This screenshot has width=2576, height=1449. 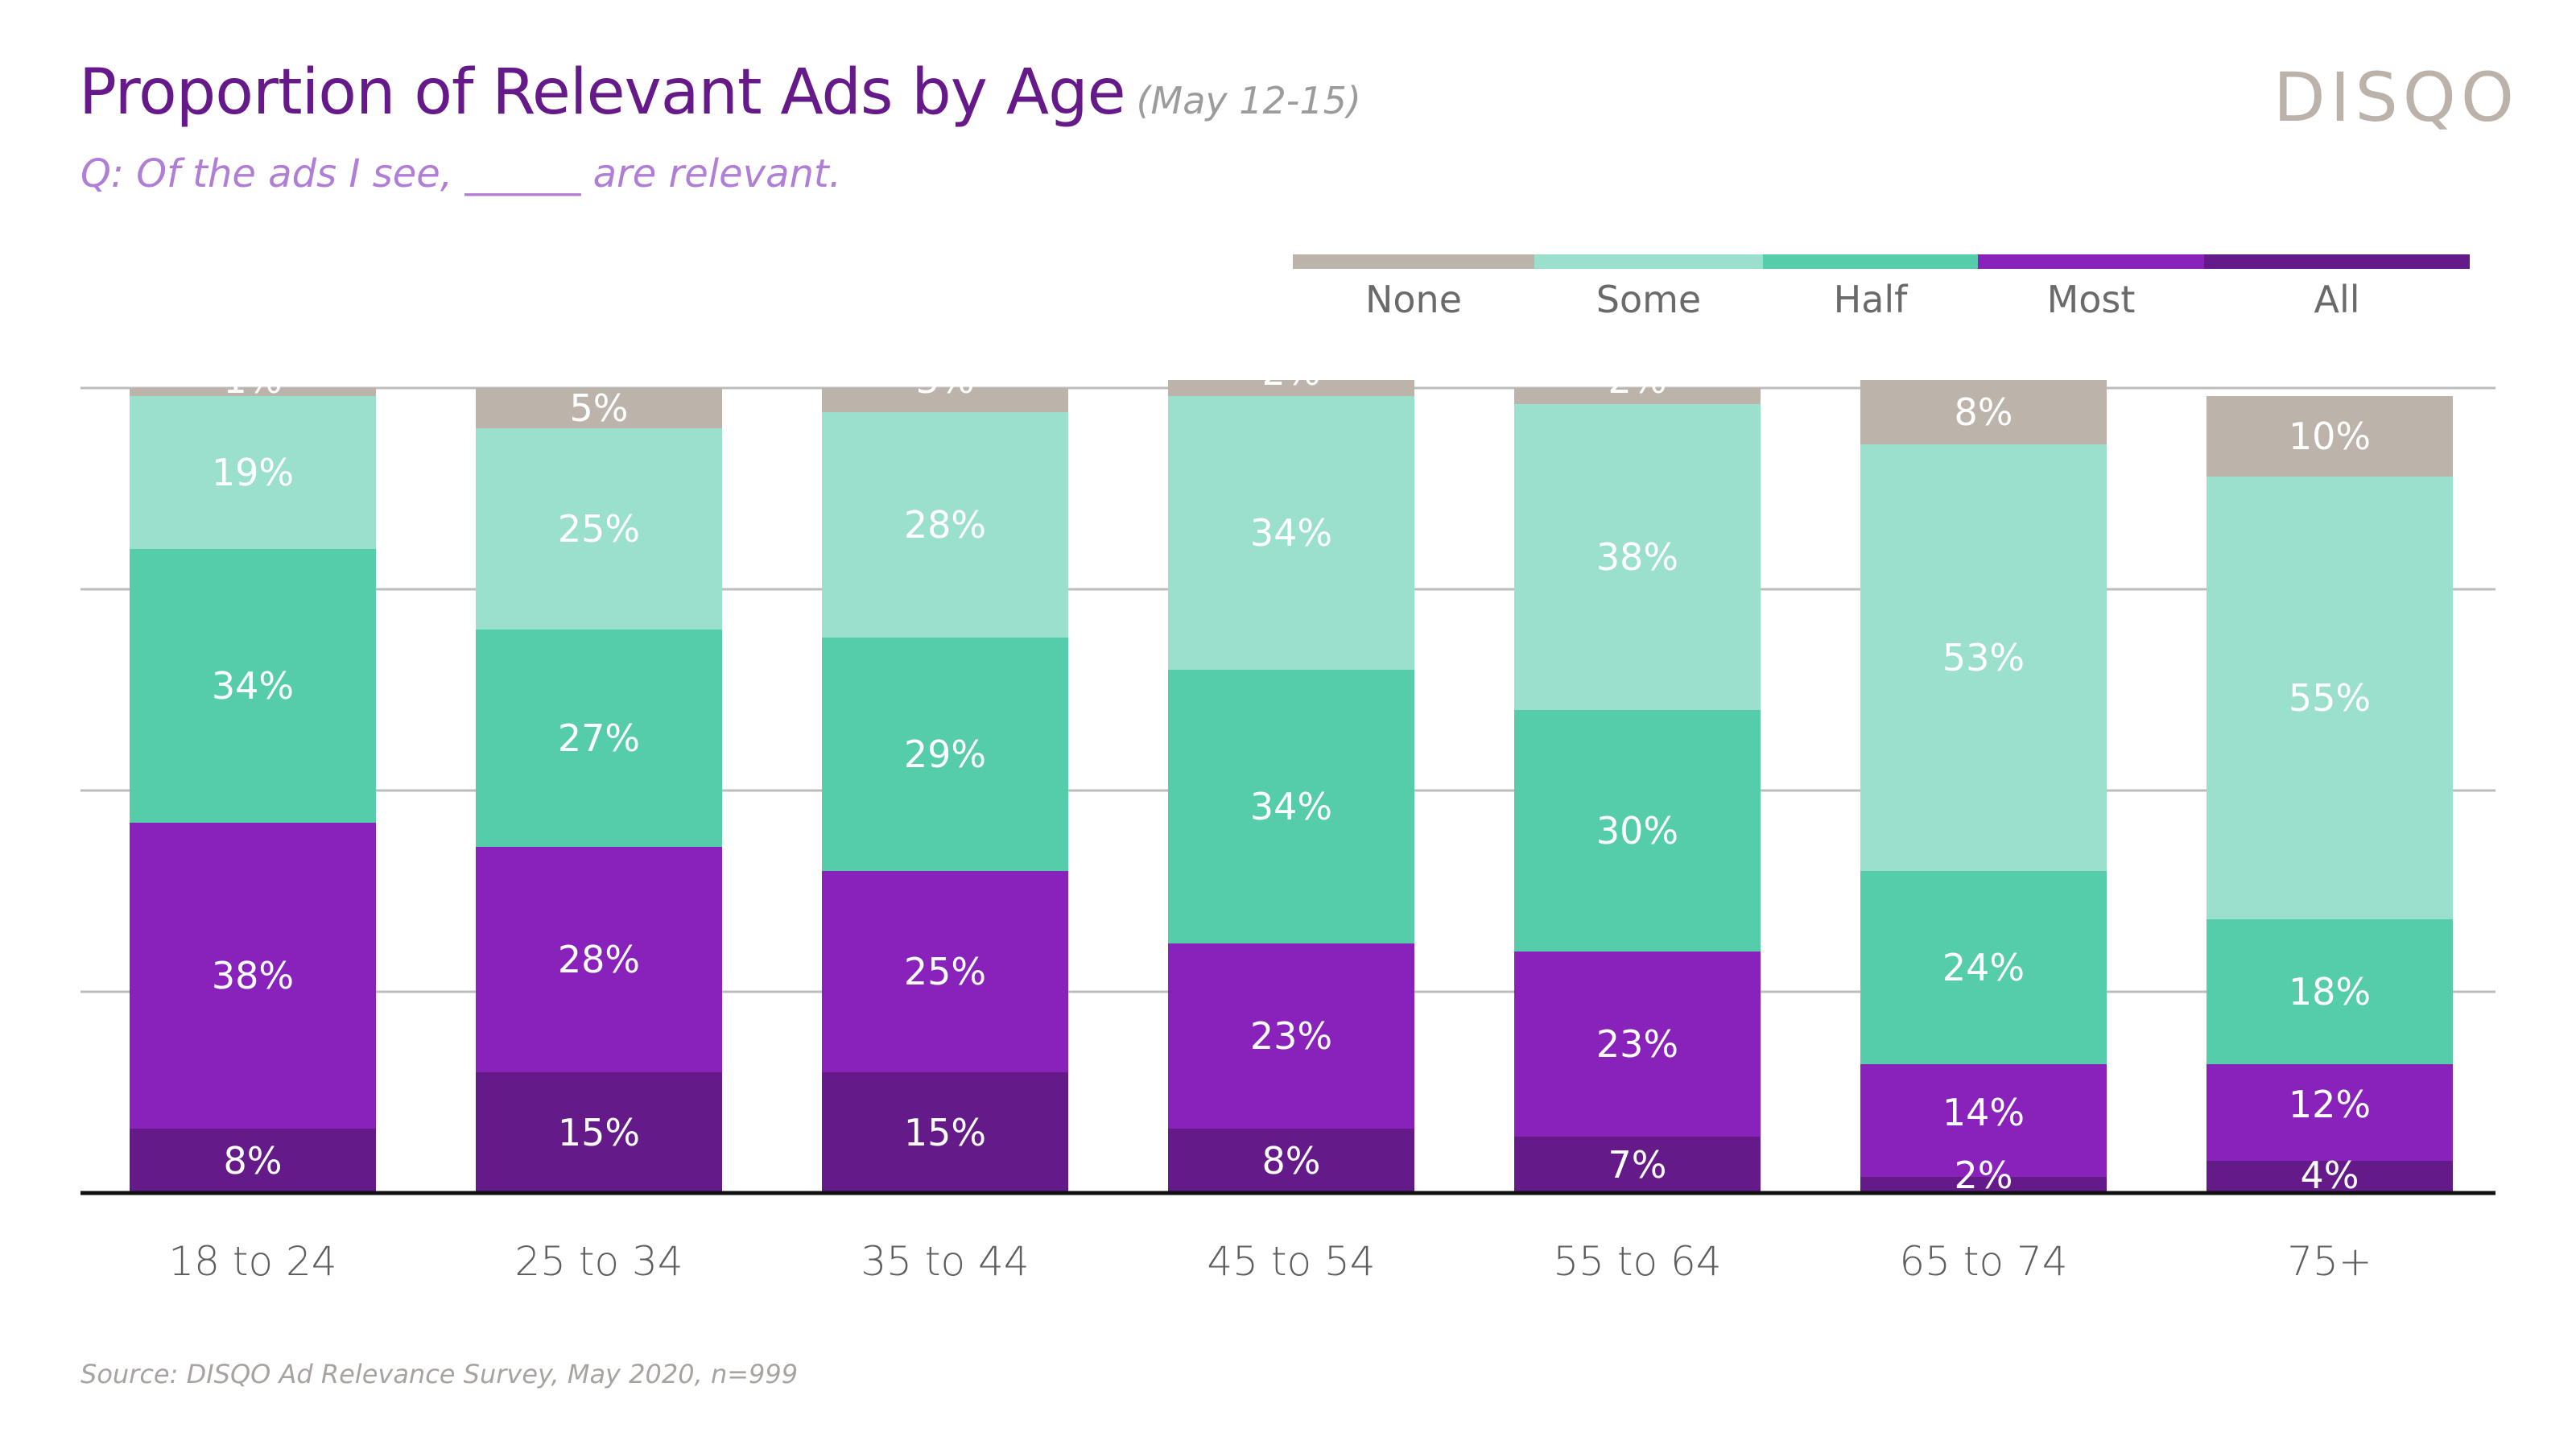 What do you see at coordinates (598, 1261) in the screenshot?
I see `x-tick-label: 25 to 34` at bounding box center [598, 1261].